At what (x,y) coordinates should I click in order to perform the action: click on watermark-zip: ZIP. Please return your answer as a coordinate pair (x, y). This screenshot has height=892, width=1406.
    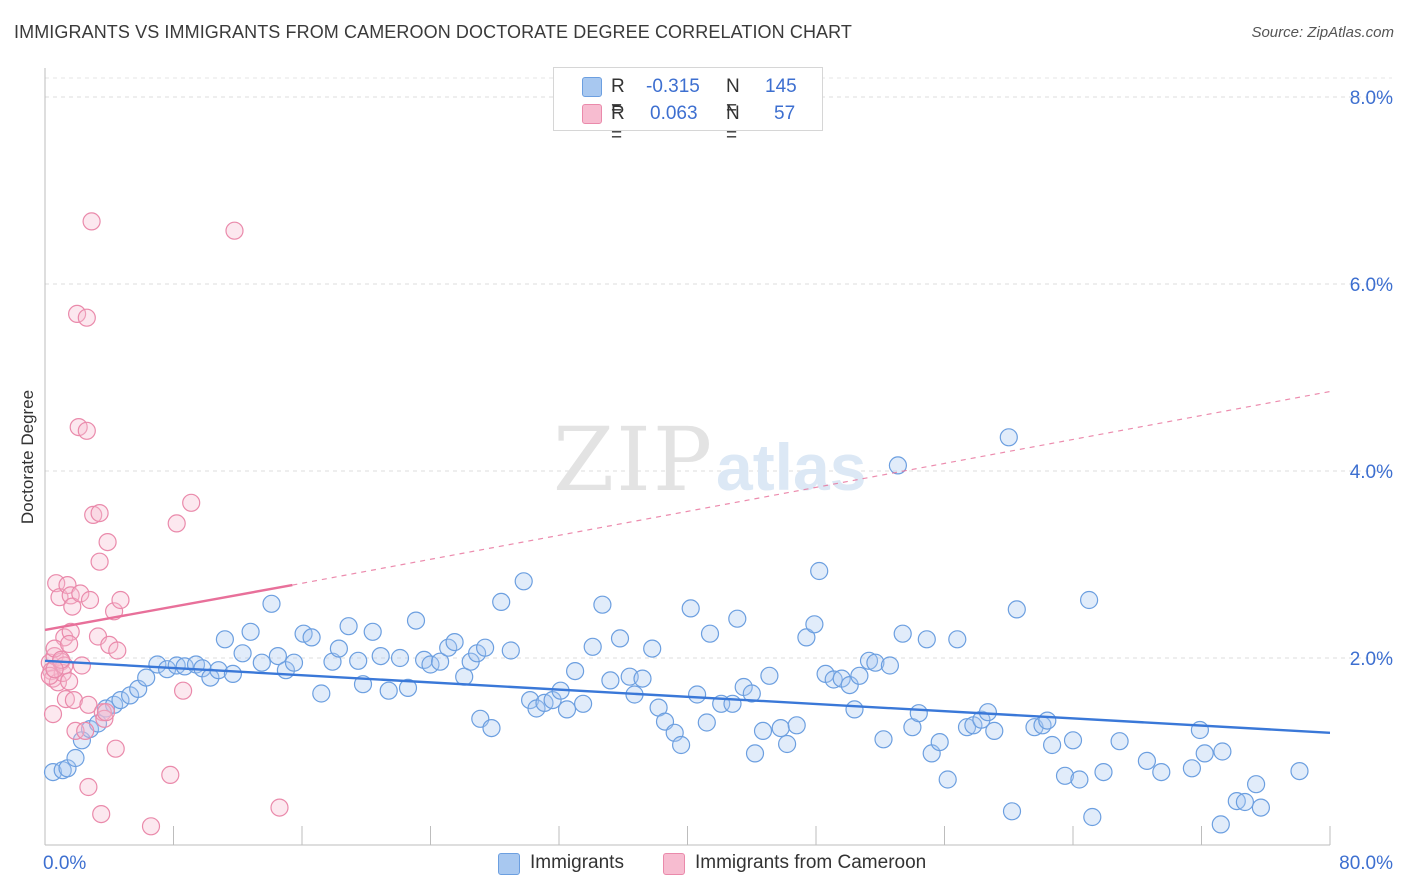
    Looking at the image, I should click on (633, 459).